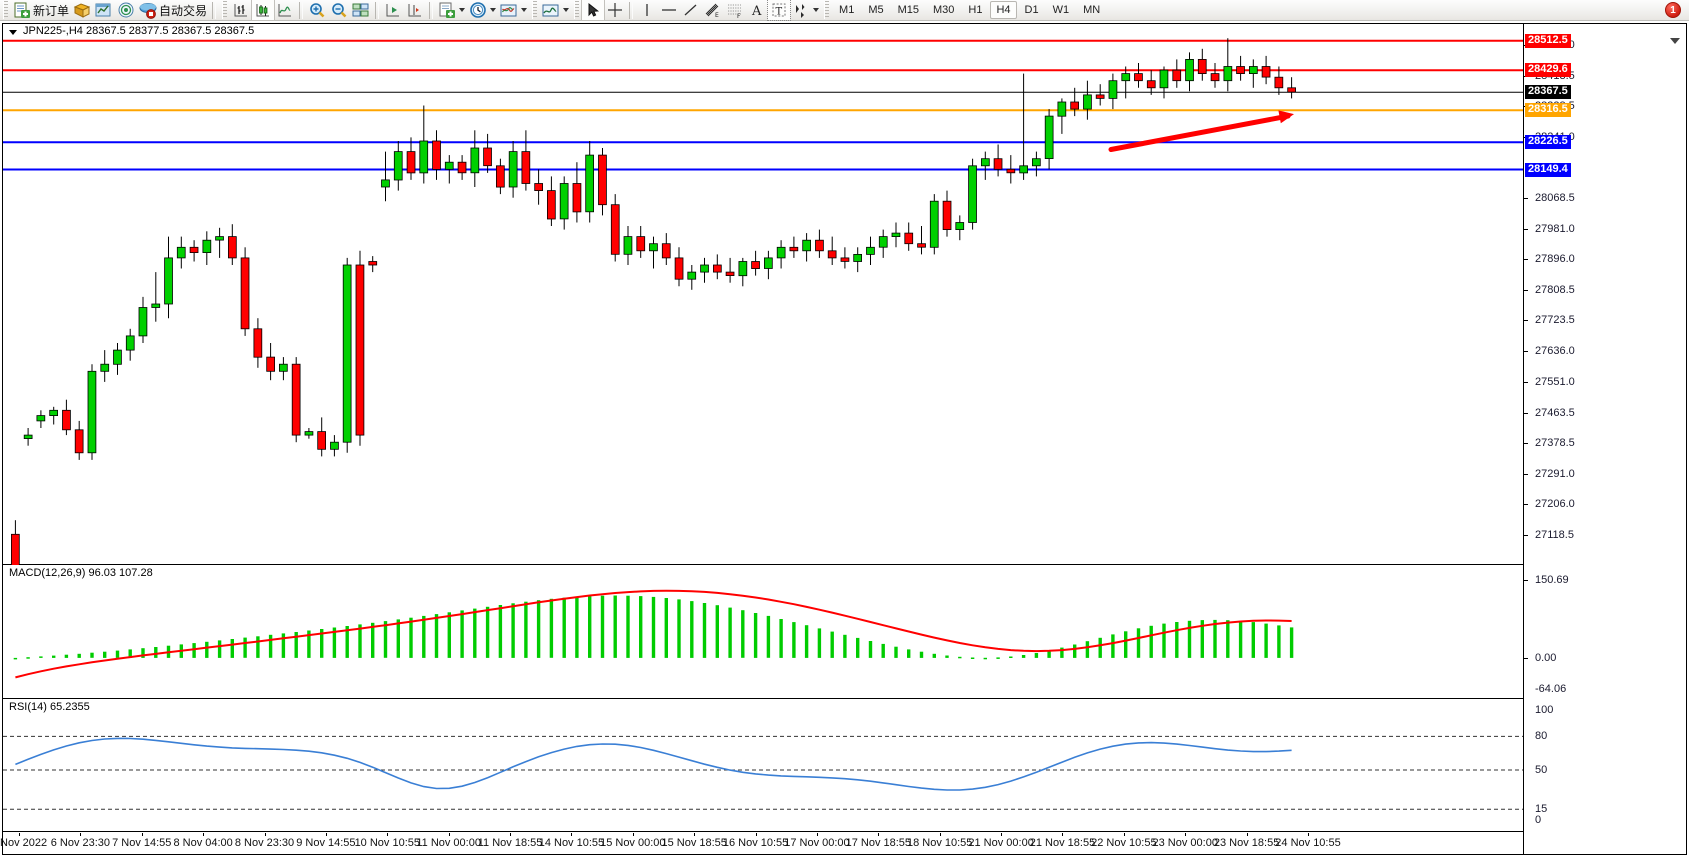 This screenshot has height=857, width=1689. Describe the element at coordinates (415, 10) in the screenshot. I see `auto-scroll-button` at that location.